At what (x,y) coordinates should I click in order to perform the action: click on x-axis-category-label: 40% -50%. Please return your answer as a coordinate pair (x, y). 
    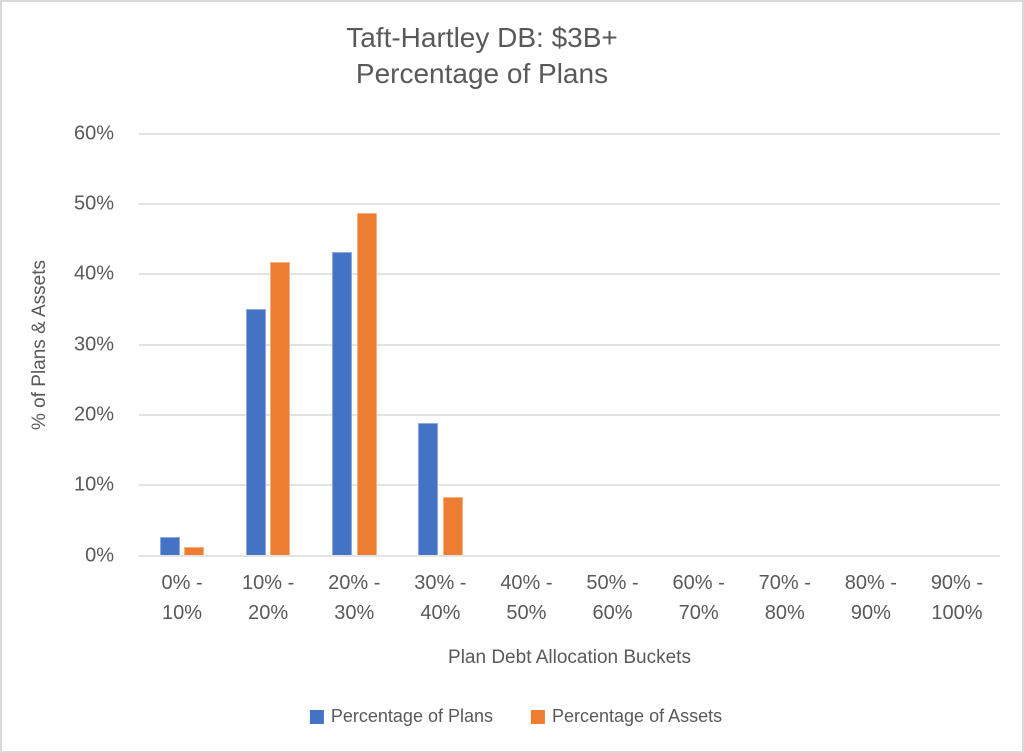
    Looking at the image, I should click on (526, 598).